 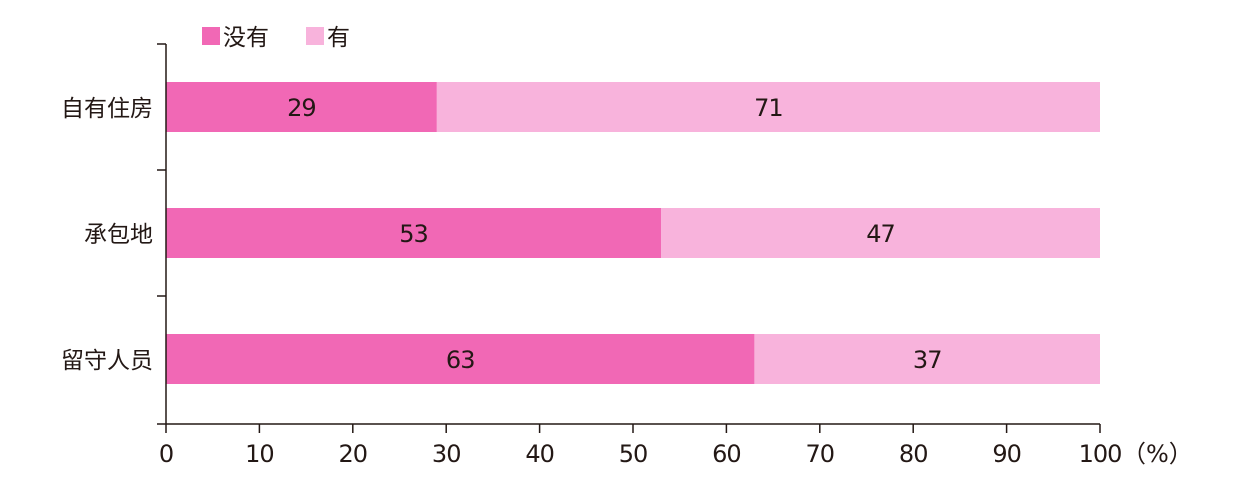 What do you see at coordinates (446, 454) in the screenshot?
I see `x-tick-label: 30` at bounding box center [446, 454].